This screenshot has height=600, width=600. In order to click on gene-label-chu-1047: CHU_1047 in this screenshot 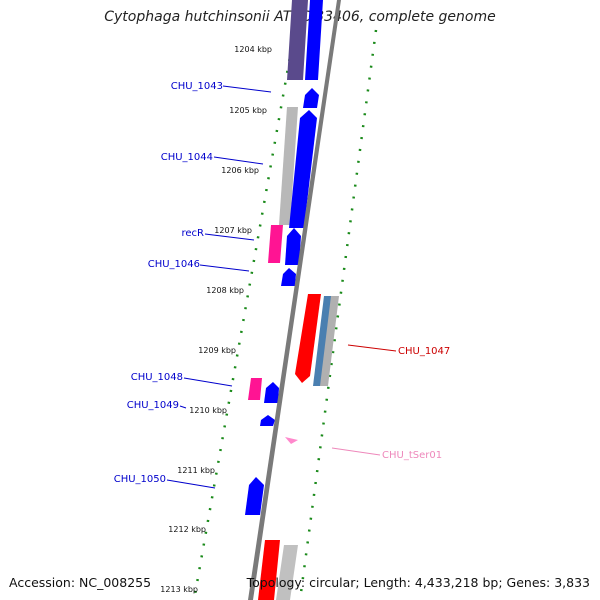, I will do `click(424, 351)`.